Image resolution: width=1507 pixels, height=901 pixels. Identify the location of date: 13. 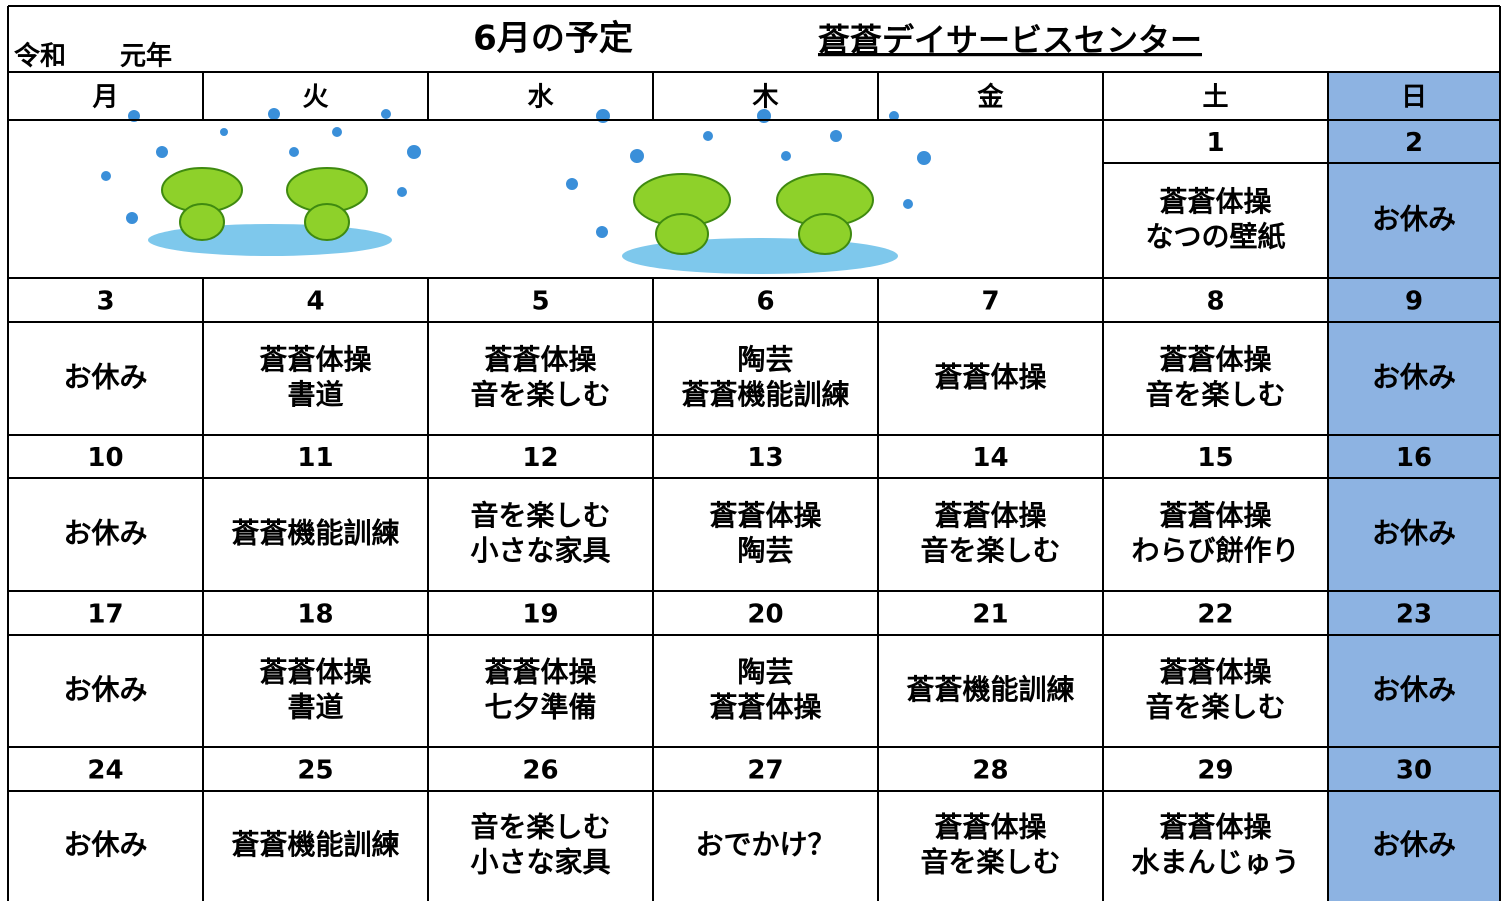
(765, 458).